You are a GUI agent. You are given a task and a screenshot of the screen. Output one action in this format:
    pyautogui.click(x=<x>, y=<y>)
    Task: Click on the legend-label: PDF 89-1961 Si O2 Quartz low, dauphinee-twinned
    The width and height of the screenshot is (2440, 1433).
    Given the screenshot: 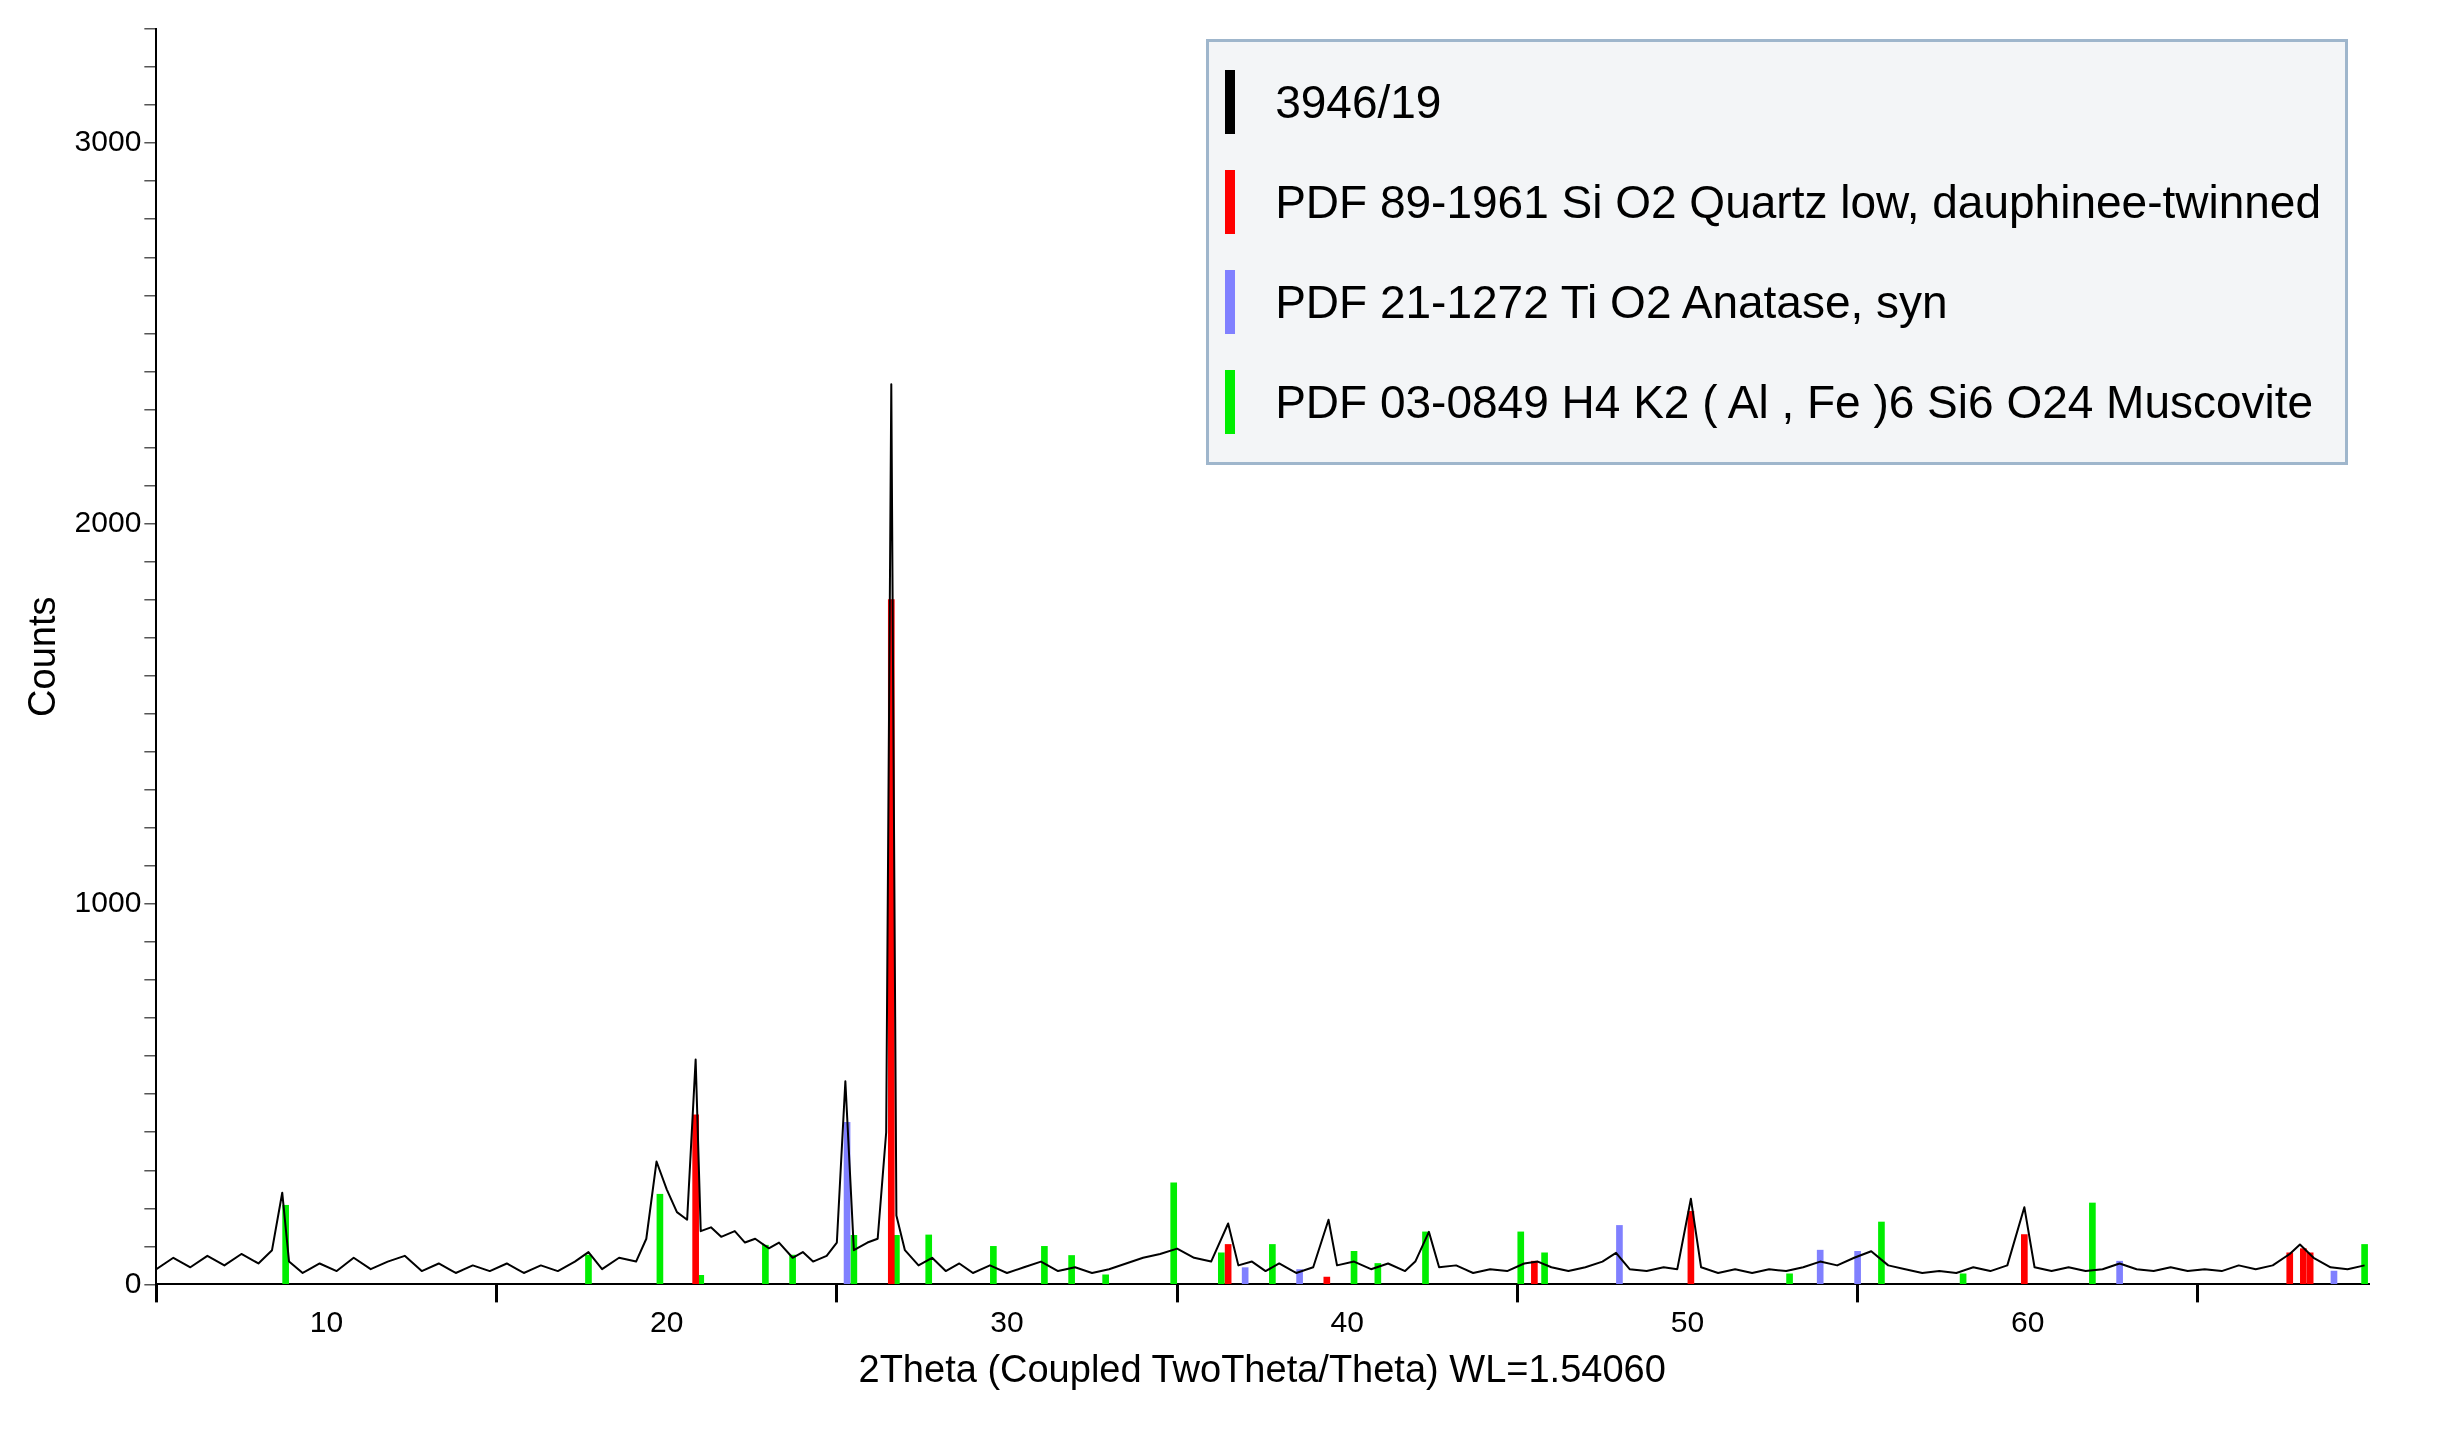 What is the action you would take?
    pyautogui.click(x=1798, y=202)
    